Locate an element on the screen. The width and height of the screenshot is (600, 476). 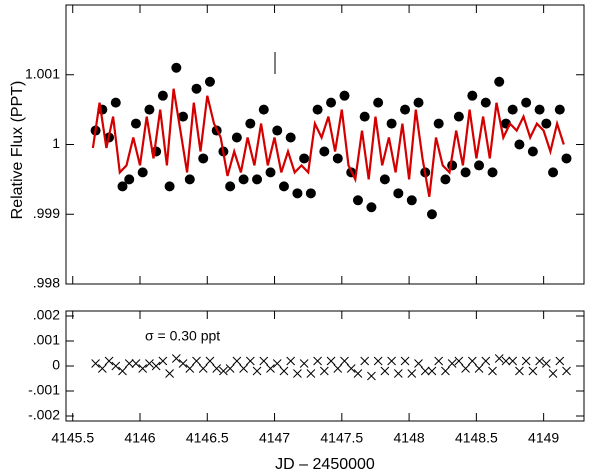
x-tick-label: 4147 is located at coordinates (274, 438).